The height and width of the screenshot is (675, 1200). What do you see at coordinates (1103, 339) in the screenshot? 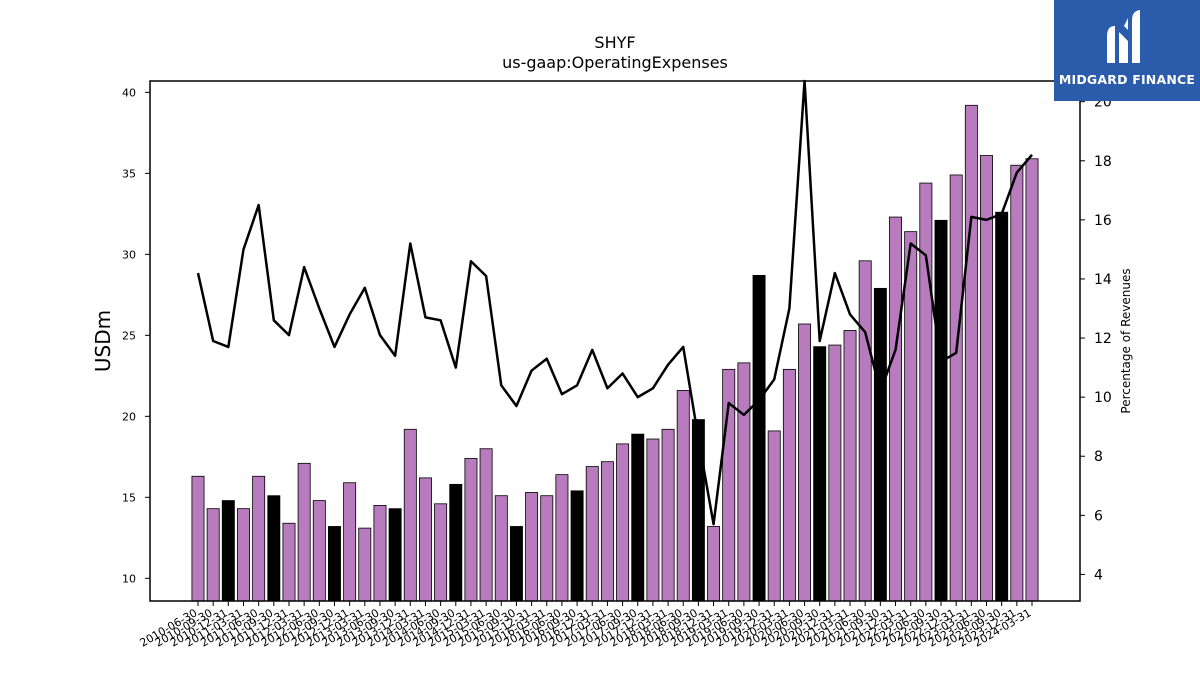
I see `y2-tick-label: 12` at bounding box center [1103, 339].